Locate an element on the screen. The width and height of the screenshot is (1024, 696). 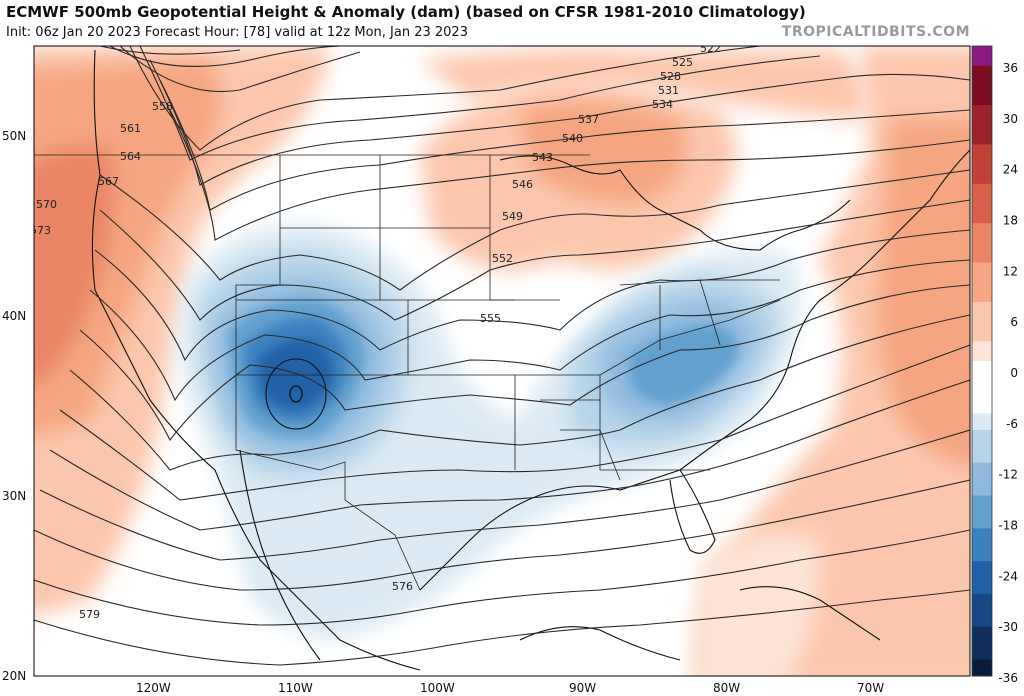
lon-tick-label: 110W is located at coordinates (295, 688).